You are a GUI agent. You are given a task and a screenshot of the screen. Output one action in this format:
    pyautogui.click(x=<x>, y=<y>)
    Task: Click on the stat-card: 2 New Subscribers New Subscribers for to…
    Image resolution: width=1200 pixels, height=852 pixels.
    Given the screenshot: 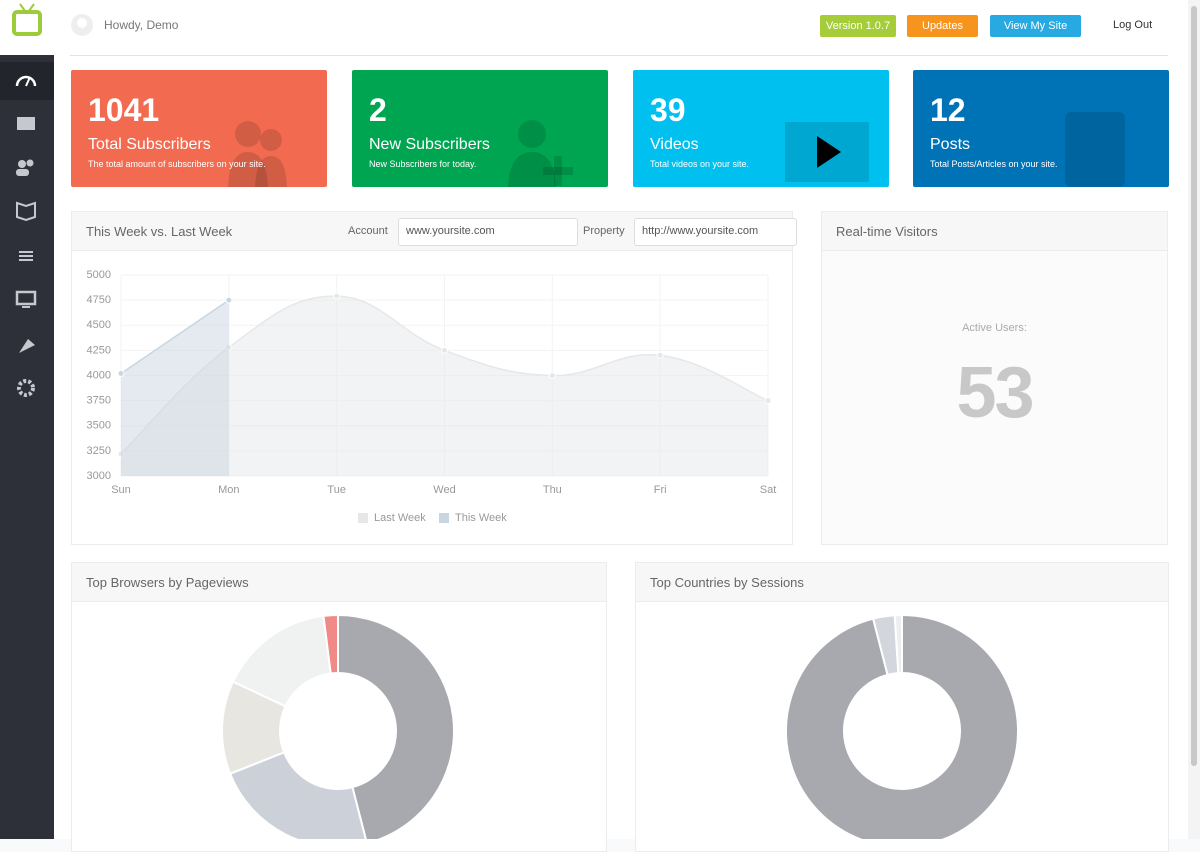 What is the action you would take?
    pyautogui.click(x=480, y=128)
    